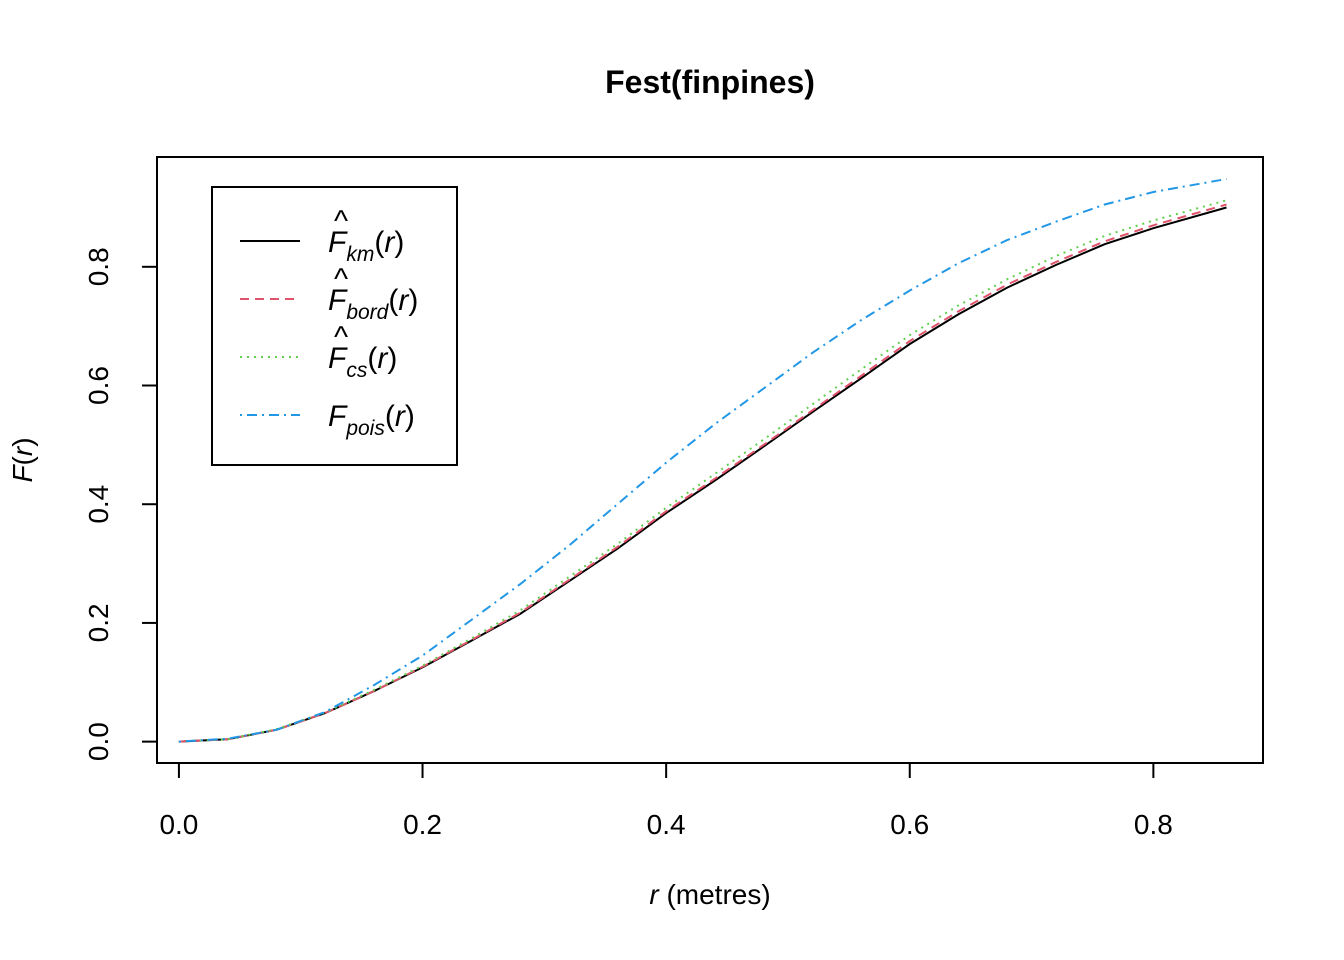 The height and width of the screenshot is (960, 1344). I want to click on y-tick-label: 0.2, so click(98, 622).